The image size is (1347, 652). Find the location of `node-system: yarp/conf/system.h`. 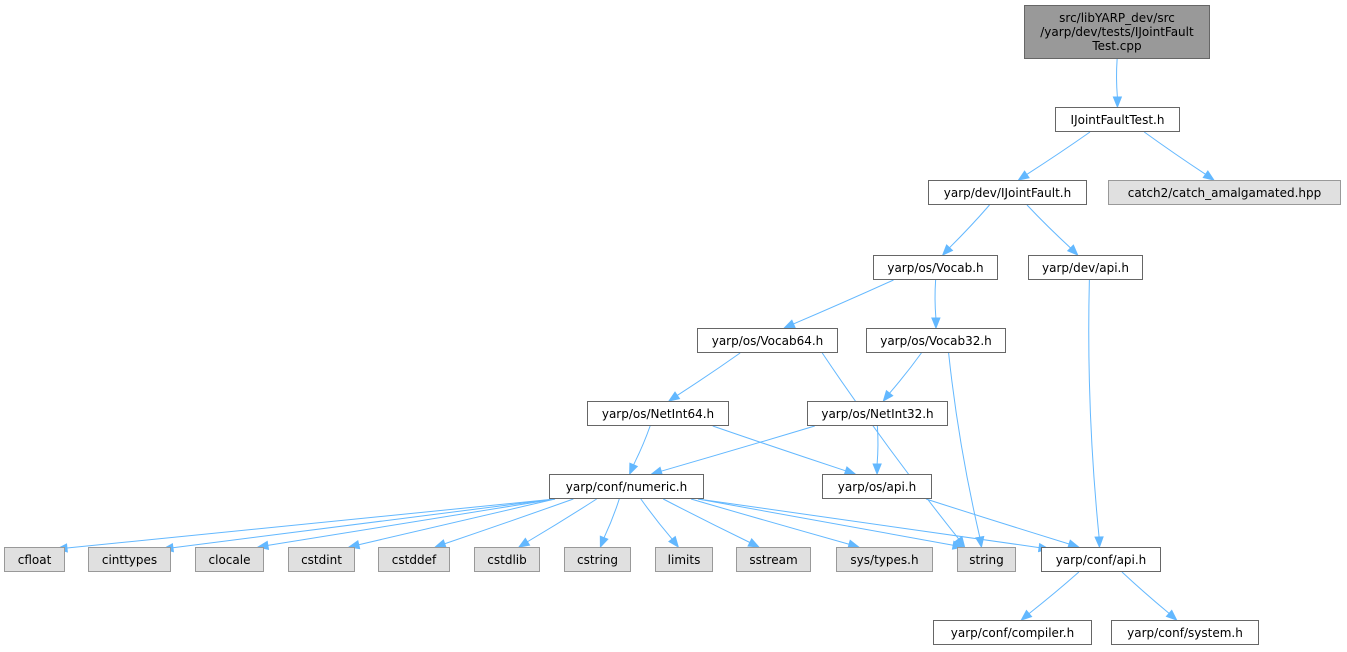

node-system: yarp/conf/system.h is located at coordinates (1185, 632).